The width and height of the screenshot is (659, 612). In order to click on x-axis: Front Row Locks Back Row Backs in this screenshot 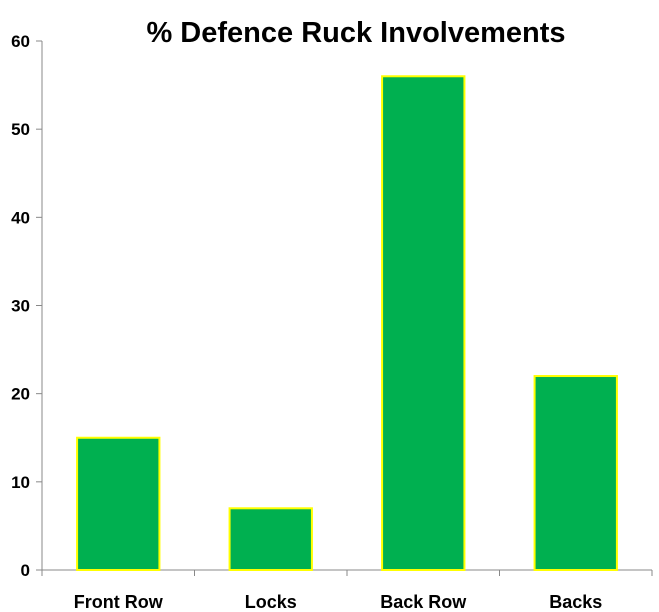, I will do `click(347, 590)`.